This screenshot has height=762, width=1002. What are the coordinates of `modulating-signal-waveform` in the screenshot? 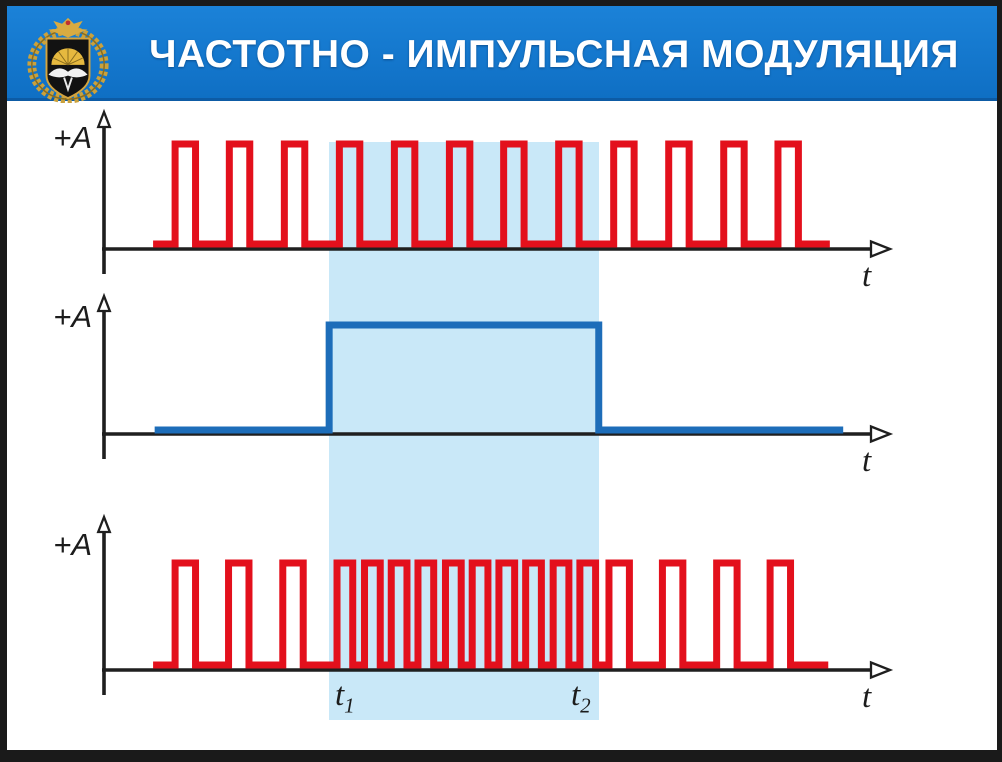 It's located at (499, 377).